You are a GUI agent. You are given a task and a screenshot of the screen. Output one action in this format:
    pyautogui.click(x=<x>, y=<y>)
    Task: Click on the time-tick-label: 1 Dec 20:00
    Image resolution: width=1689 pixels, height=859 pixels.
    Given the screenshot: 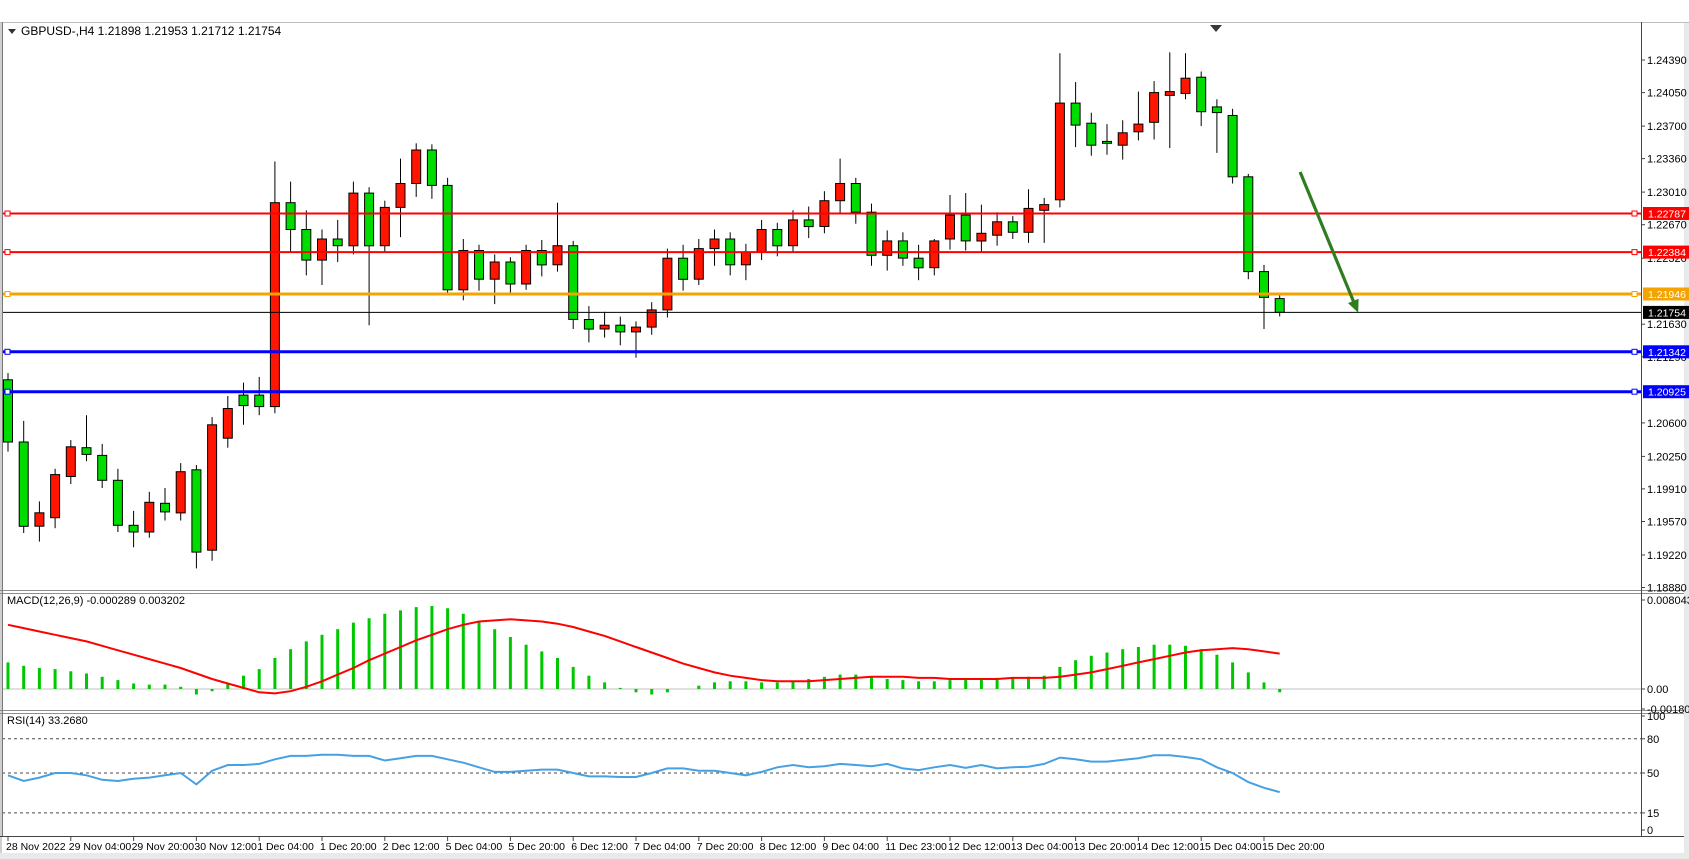 What is the action you would take?
    pyautogui.click(x=348, y=847)
    